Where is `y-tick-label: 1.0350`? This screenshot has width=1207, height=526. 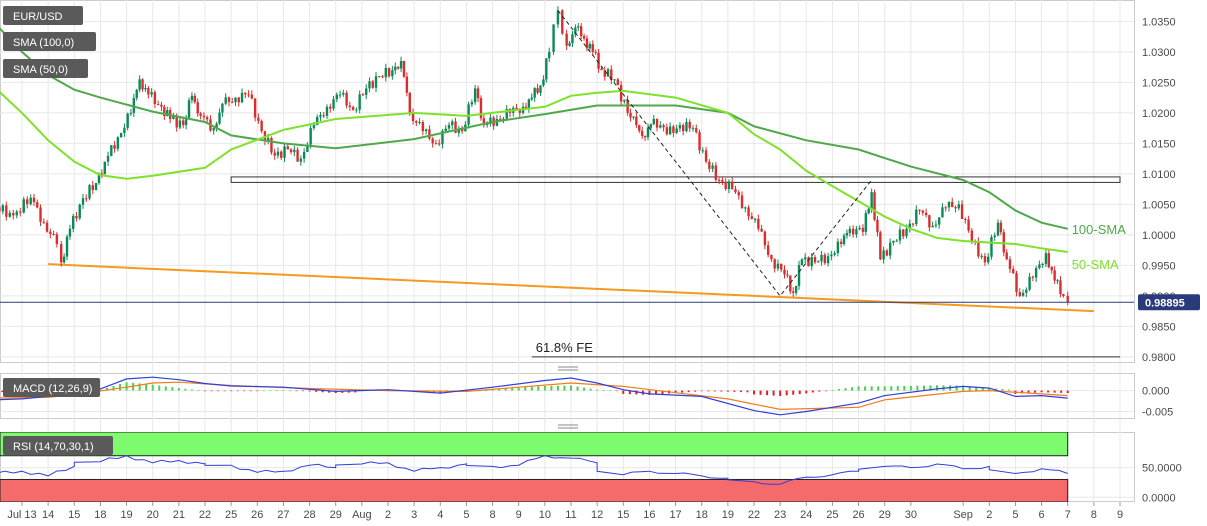 y-tick-label: 1.0350 is located at coordinates (1159, 22).